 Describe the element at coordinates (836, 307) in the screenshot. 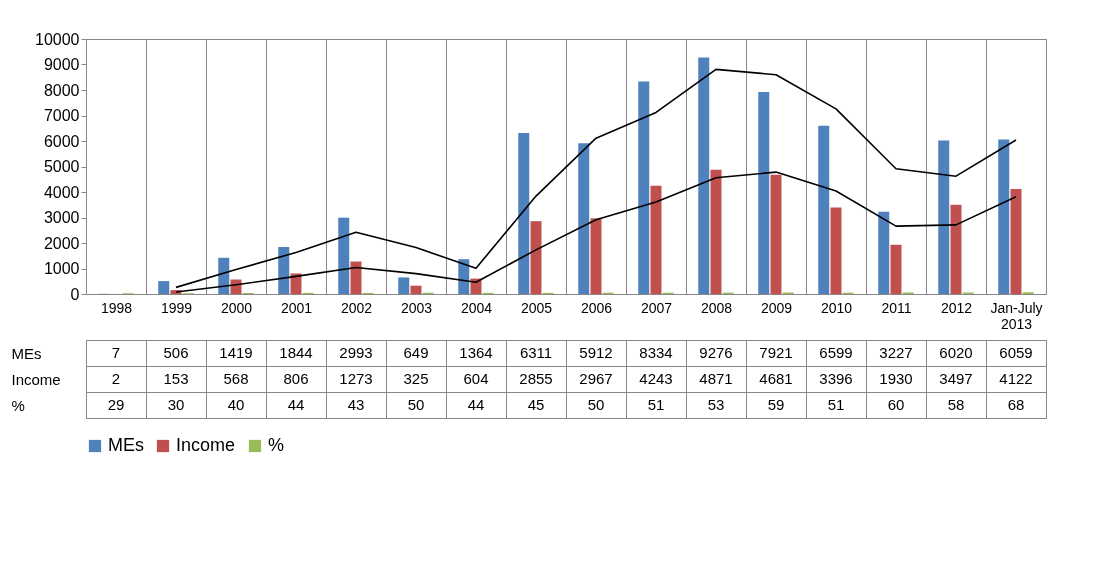

I see `x-tick-label: 2010` at that location.